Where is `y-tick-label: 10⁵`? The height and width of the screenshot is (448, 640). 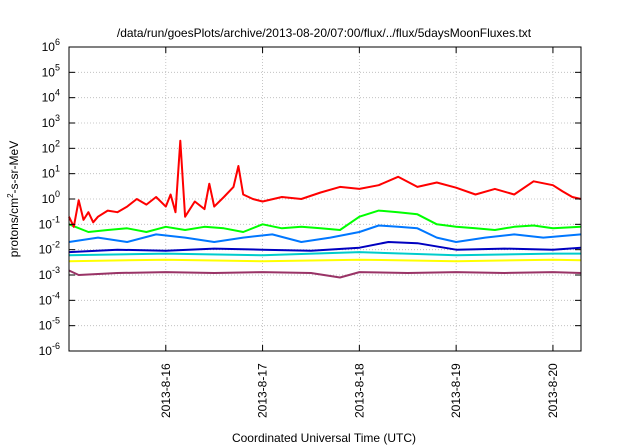
y-tick-label: 10⁵ is located at coordinates (51, 70).